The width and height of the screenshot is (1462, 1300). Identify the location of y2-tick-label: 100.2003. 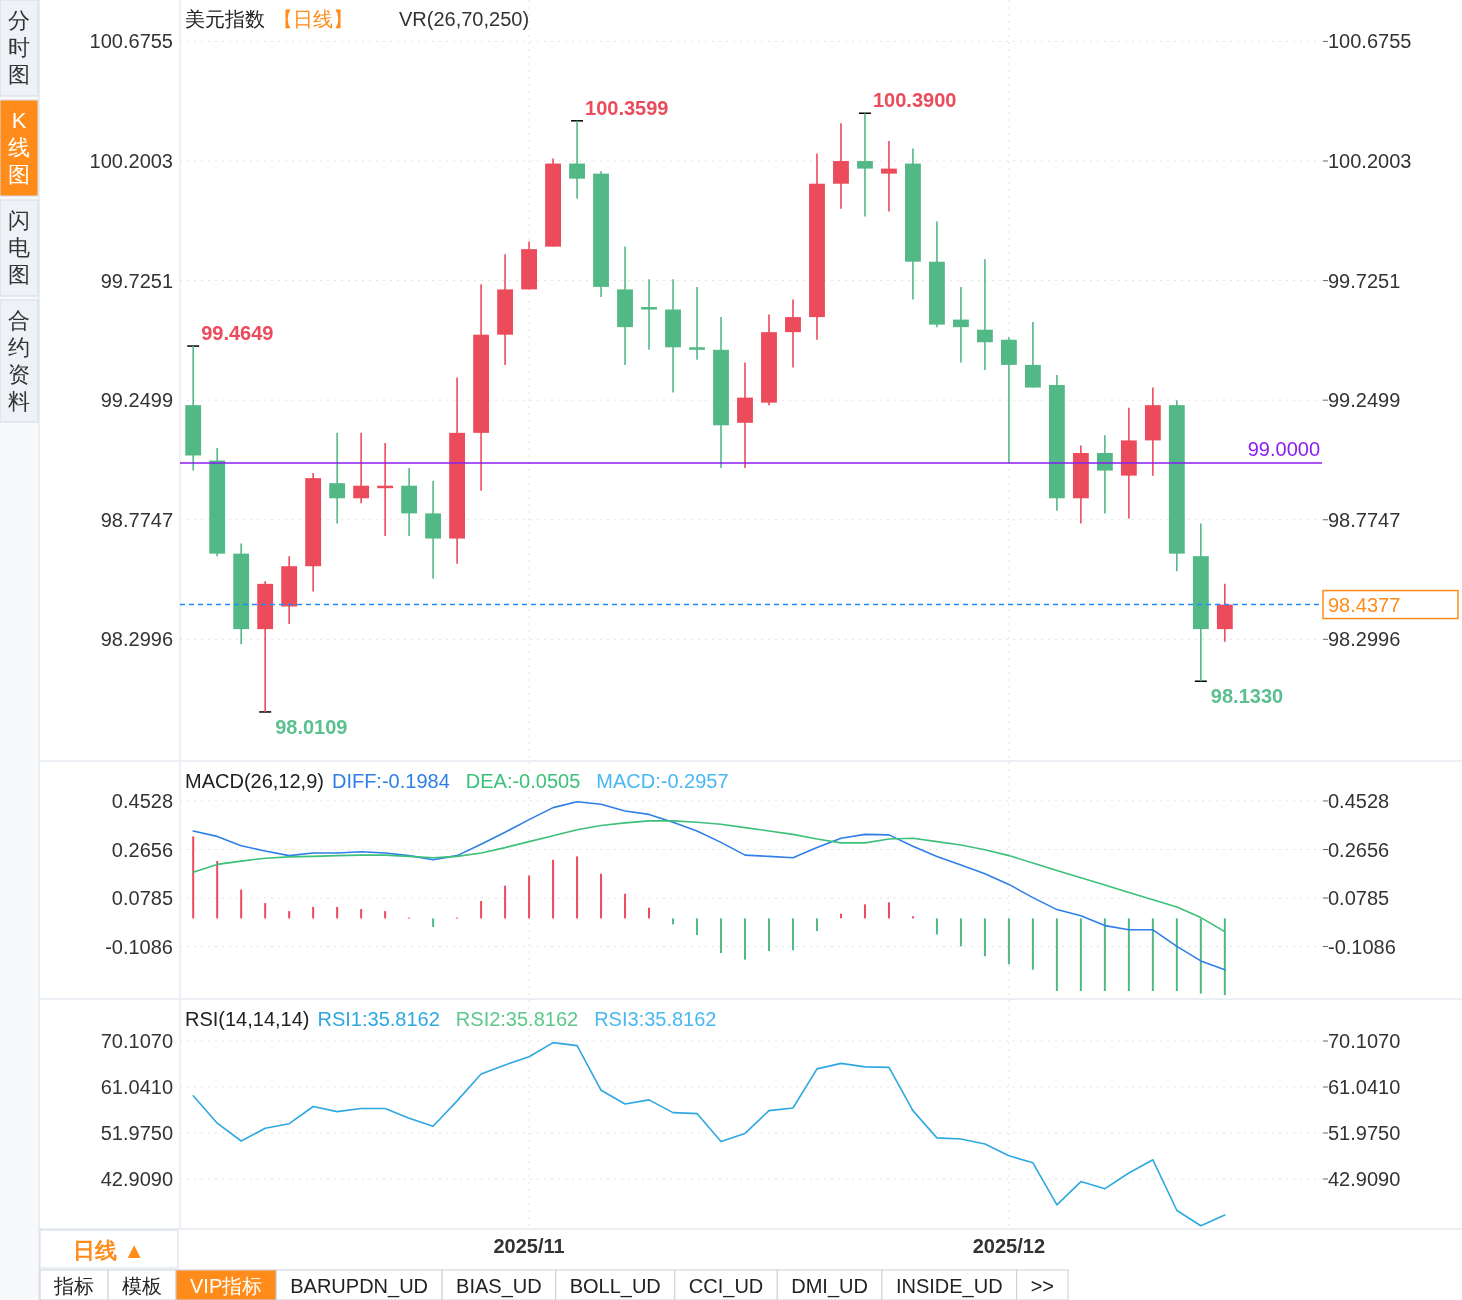
(1370, 160).